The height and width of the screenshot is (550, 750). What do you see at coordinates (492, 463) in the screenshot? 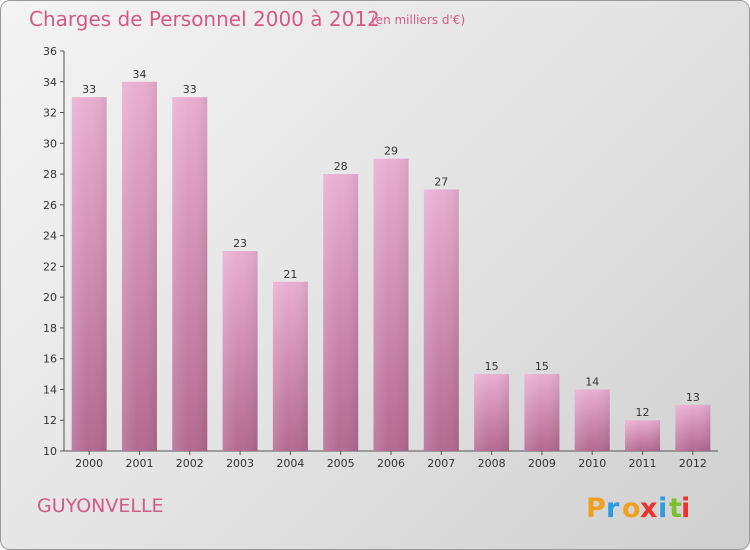
I see `x-tick-label: 2008` at bounding box center [492, 463].